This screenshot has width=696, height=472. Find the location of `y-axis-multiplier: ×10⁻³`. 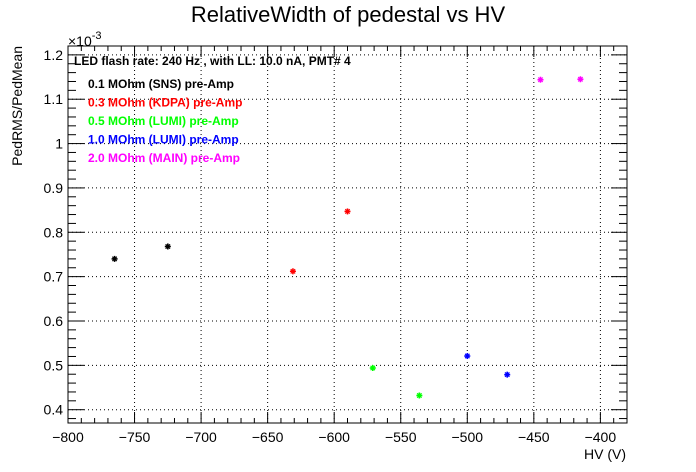

y-axis-multiplier: ×10⁻³ is located at coordinates (85, 39).